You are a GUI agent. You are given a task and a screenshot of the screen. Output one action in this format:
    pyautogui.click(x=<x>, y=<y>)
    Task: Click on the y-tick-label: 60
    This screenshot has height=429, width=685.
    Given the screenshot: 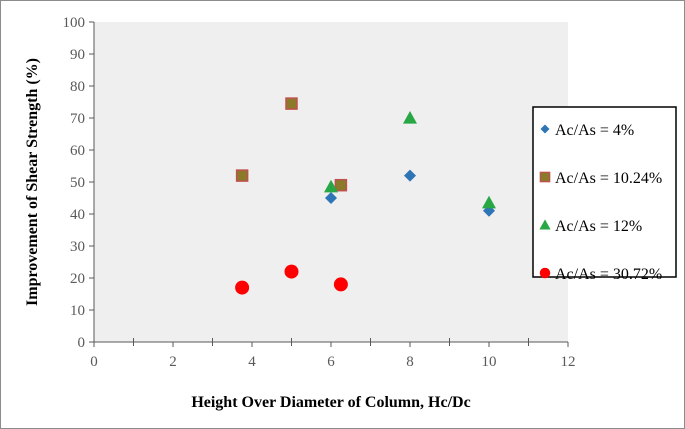 What is the action you would take?
    pyautogui.click(x=77, y=151)
    